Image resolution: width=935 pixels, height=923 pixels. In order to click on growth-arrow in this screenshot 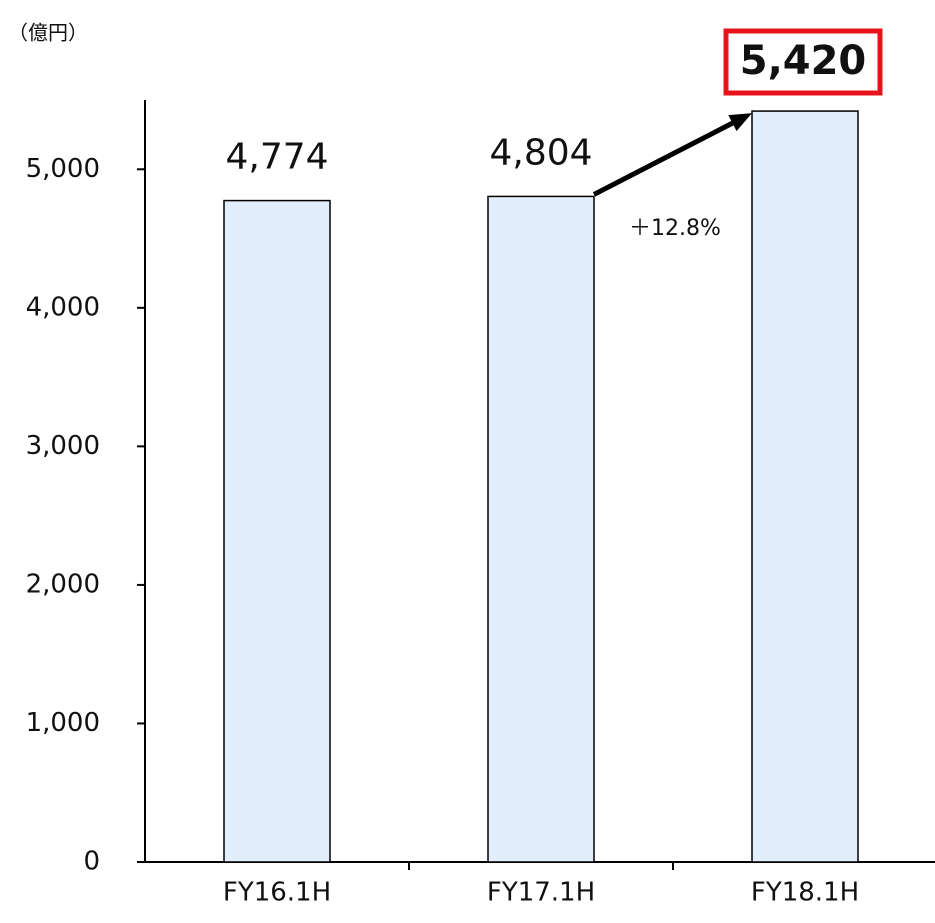, I will do `click(663, 158)`.